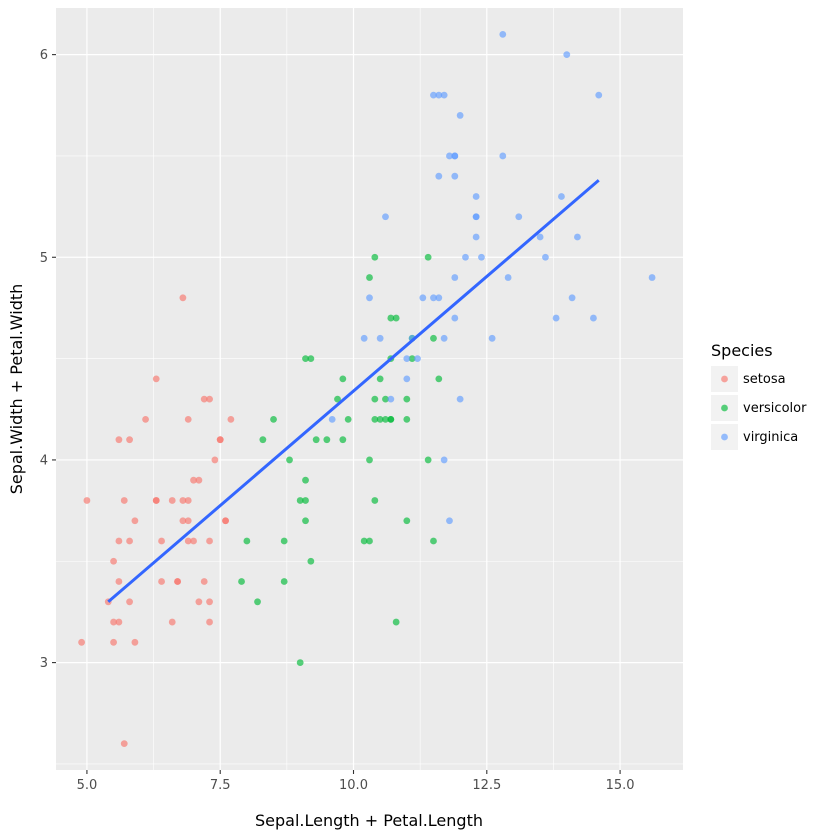 This screenshot has width=840, height=840. What do you see at coordinates (87, 785) in the screenshot?
I see `x-tick-label: 5.0` at bounding box center [87, 785].